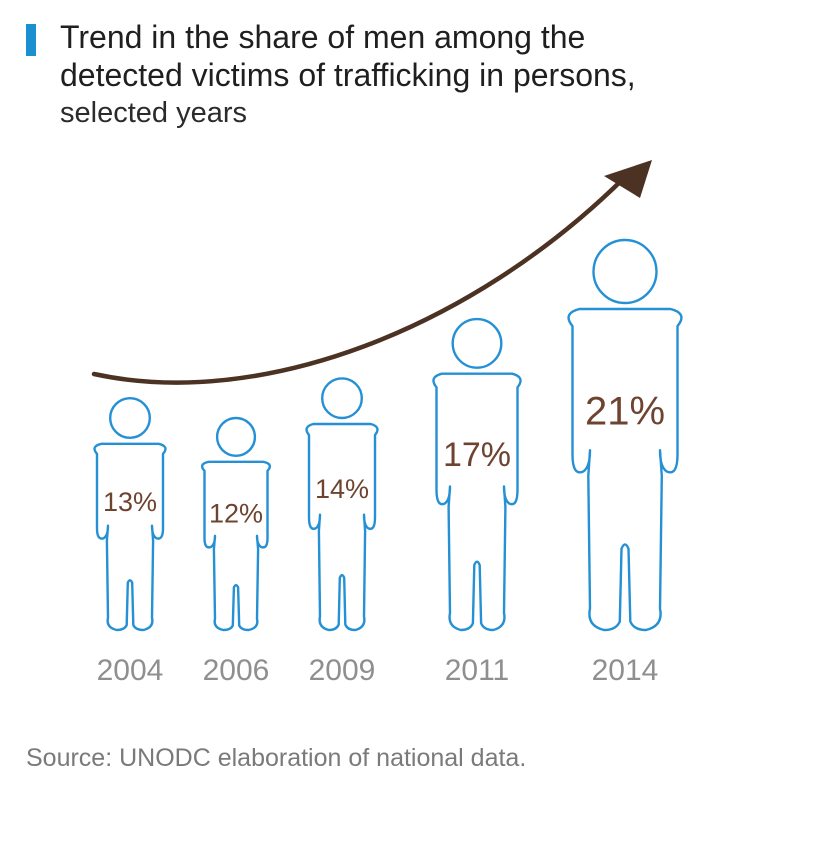  What do you see at coordinates (236, 513) in the screenshot?
I see `value-label-2006: 12%` at bounding box center [236, 513].